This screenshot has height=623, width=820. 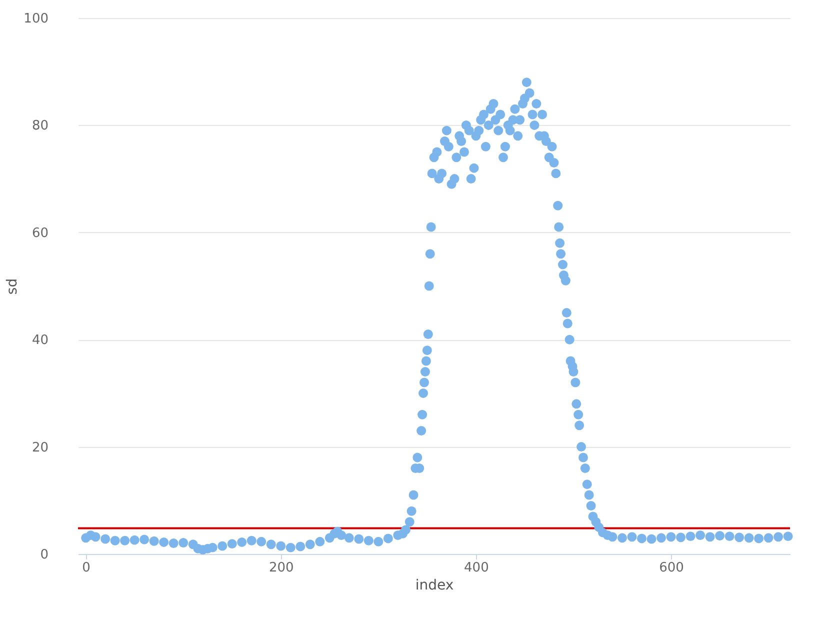 What do you see at coordinates (12, 286) in the screenshot?
I see `y-axis-title: sd` at bounding box center [12, 286].